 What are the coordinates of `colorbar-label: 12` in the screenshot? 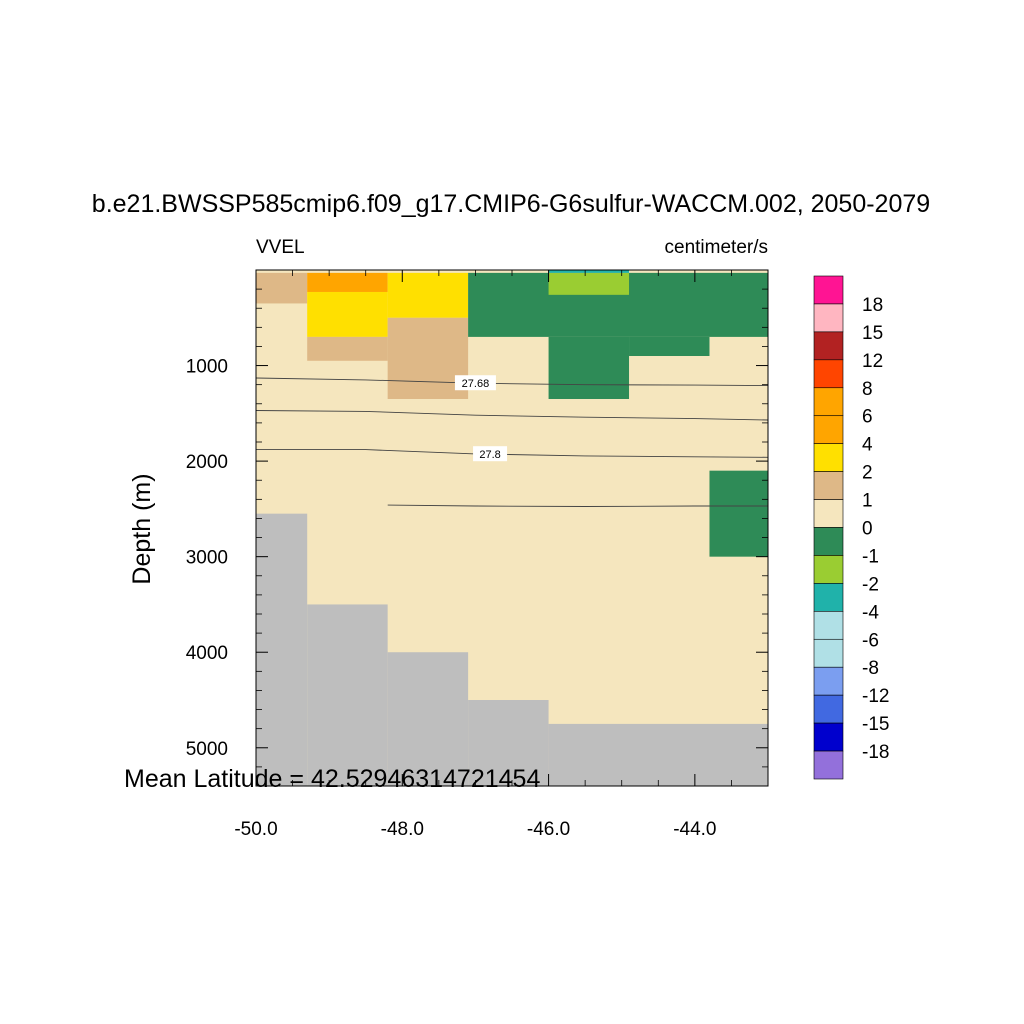 It's located at (872, 361).